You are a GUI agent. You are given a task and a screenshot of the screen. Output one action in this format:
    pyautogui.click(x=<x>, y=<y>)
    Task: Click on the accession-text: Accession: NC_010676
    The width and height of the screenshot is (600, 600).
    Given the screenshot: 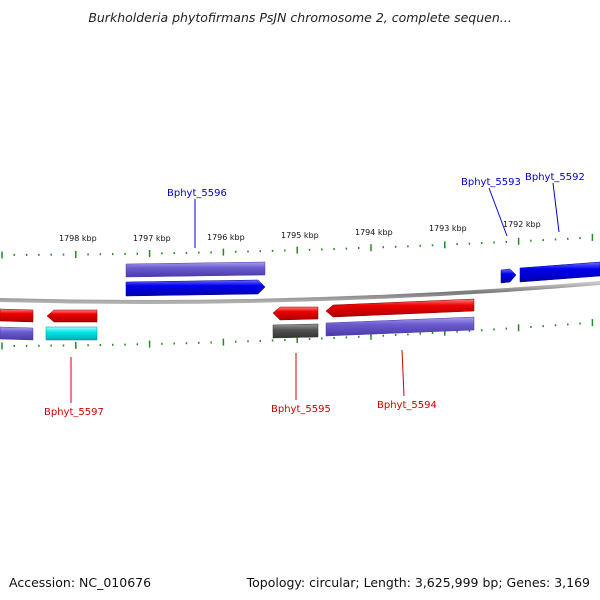 What is the action you would take?
    pyautogui.click(x=80, y=582)
    